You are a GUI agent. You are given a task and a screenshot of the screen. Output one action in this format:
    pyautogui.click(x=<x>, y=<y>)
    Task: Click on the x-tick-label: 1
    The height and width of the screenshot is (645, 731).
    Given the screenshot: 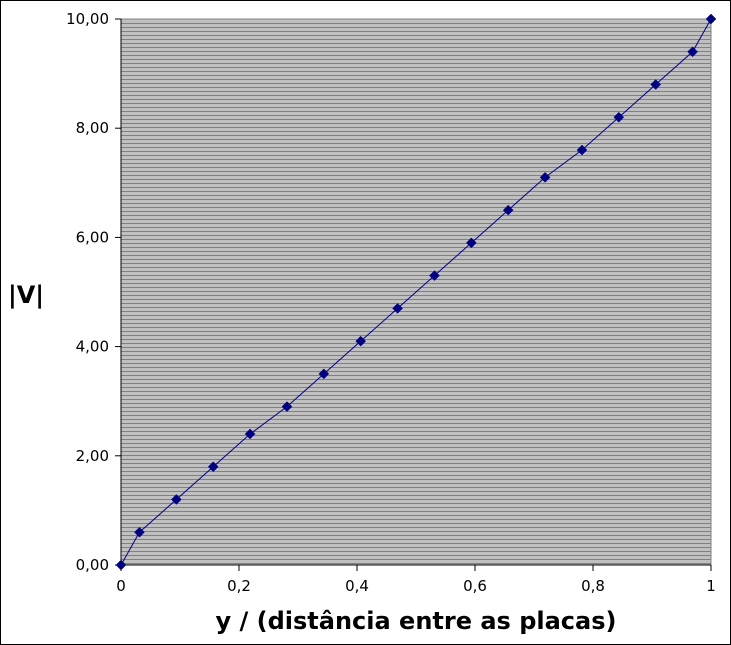 What is the action you would take?
    pyautogui.click(x=711, y=586)
    